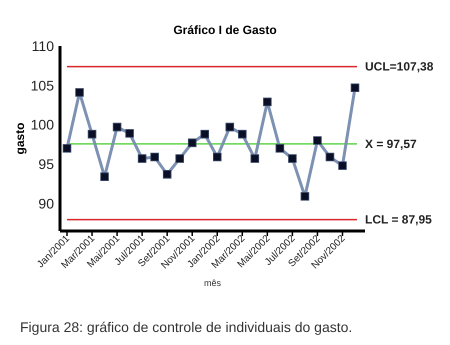 The image size is (450, 345). Describe the element at coordinates (391, 143) in the screenshot. I see `ref-line-label: X = 97,57` at that location.